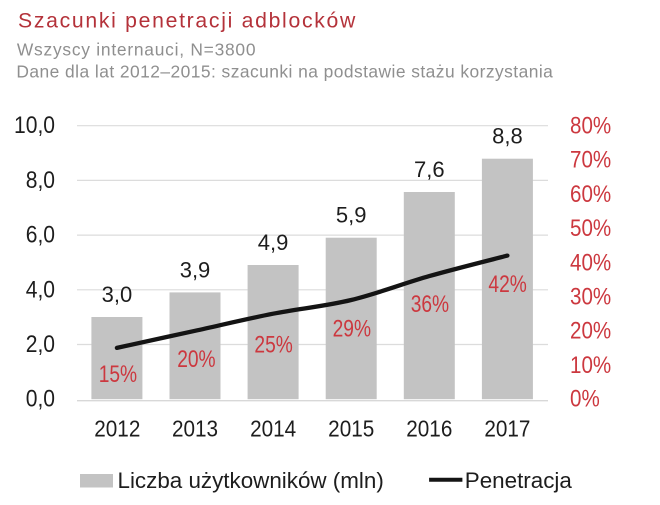 The width and height of the screenshot is (660, 505). Describe the element at coordinates (429, 169) in the screenshot. I see `svg-text: 7,6` at that location.